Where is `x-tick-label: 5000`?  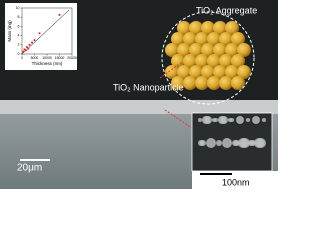 x-tick-label: 5000 is located at coordinates (35, 58).